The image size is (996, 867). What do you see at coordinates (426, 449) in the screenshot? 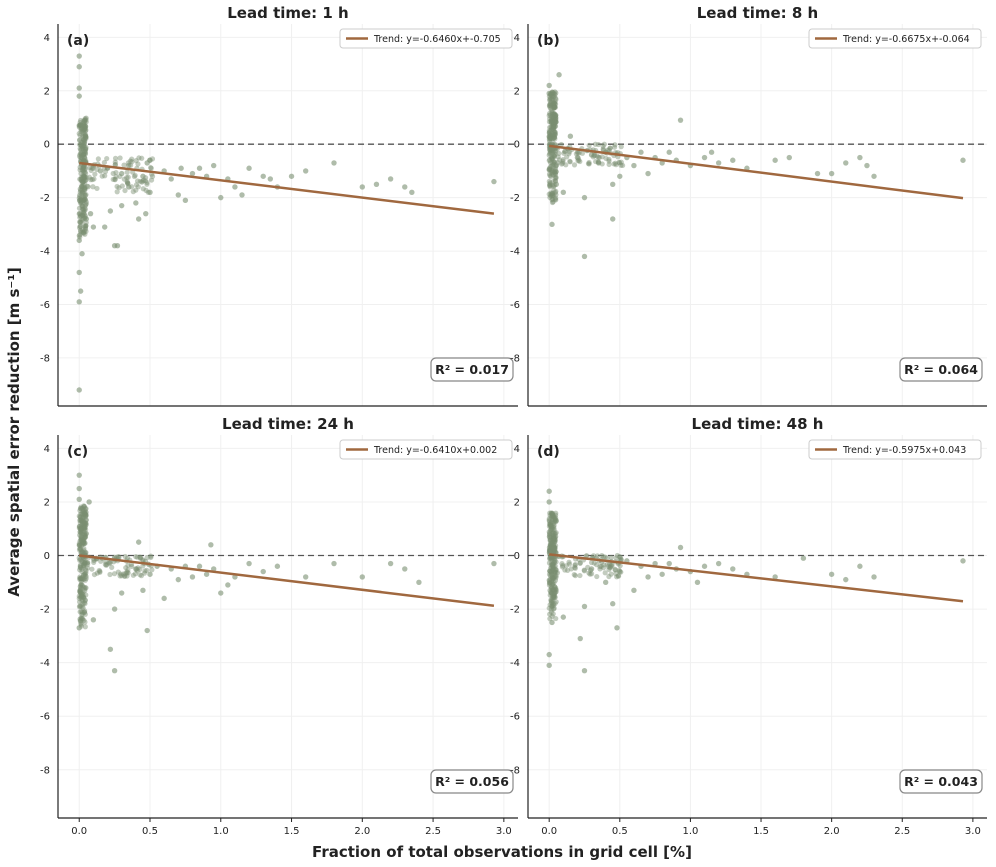
I see `legend: Trend: y=-0.6410x+0.002` at bounding box center [426, 449].